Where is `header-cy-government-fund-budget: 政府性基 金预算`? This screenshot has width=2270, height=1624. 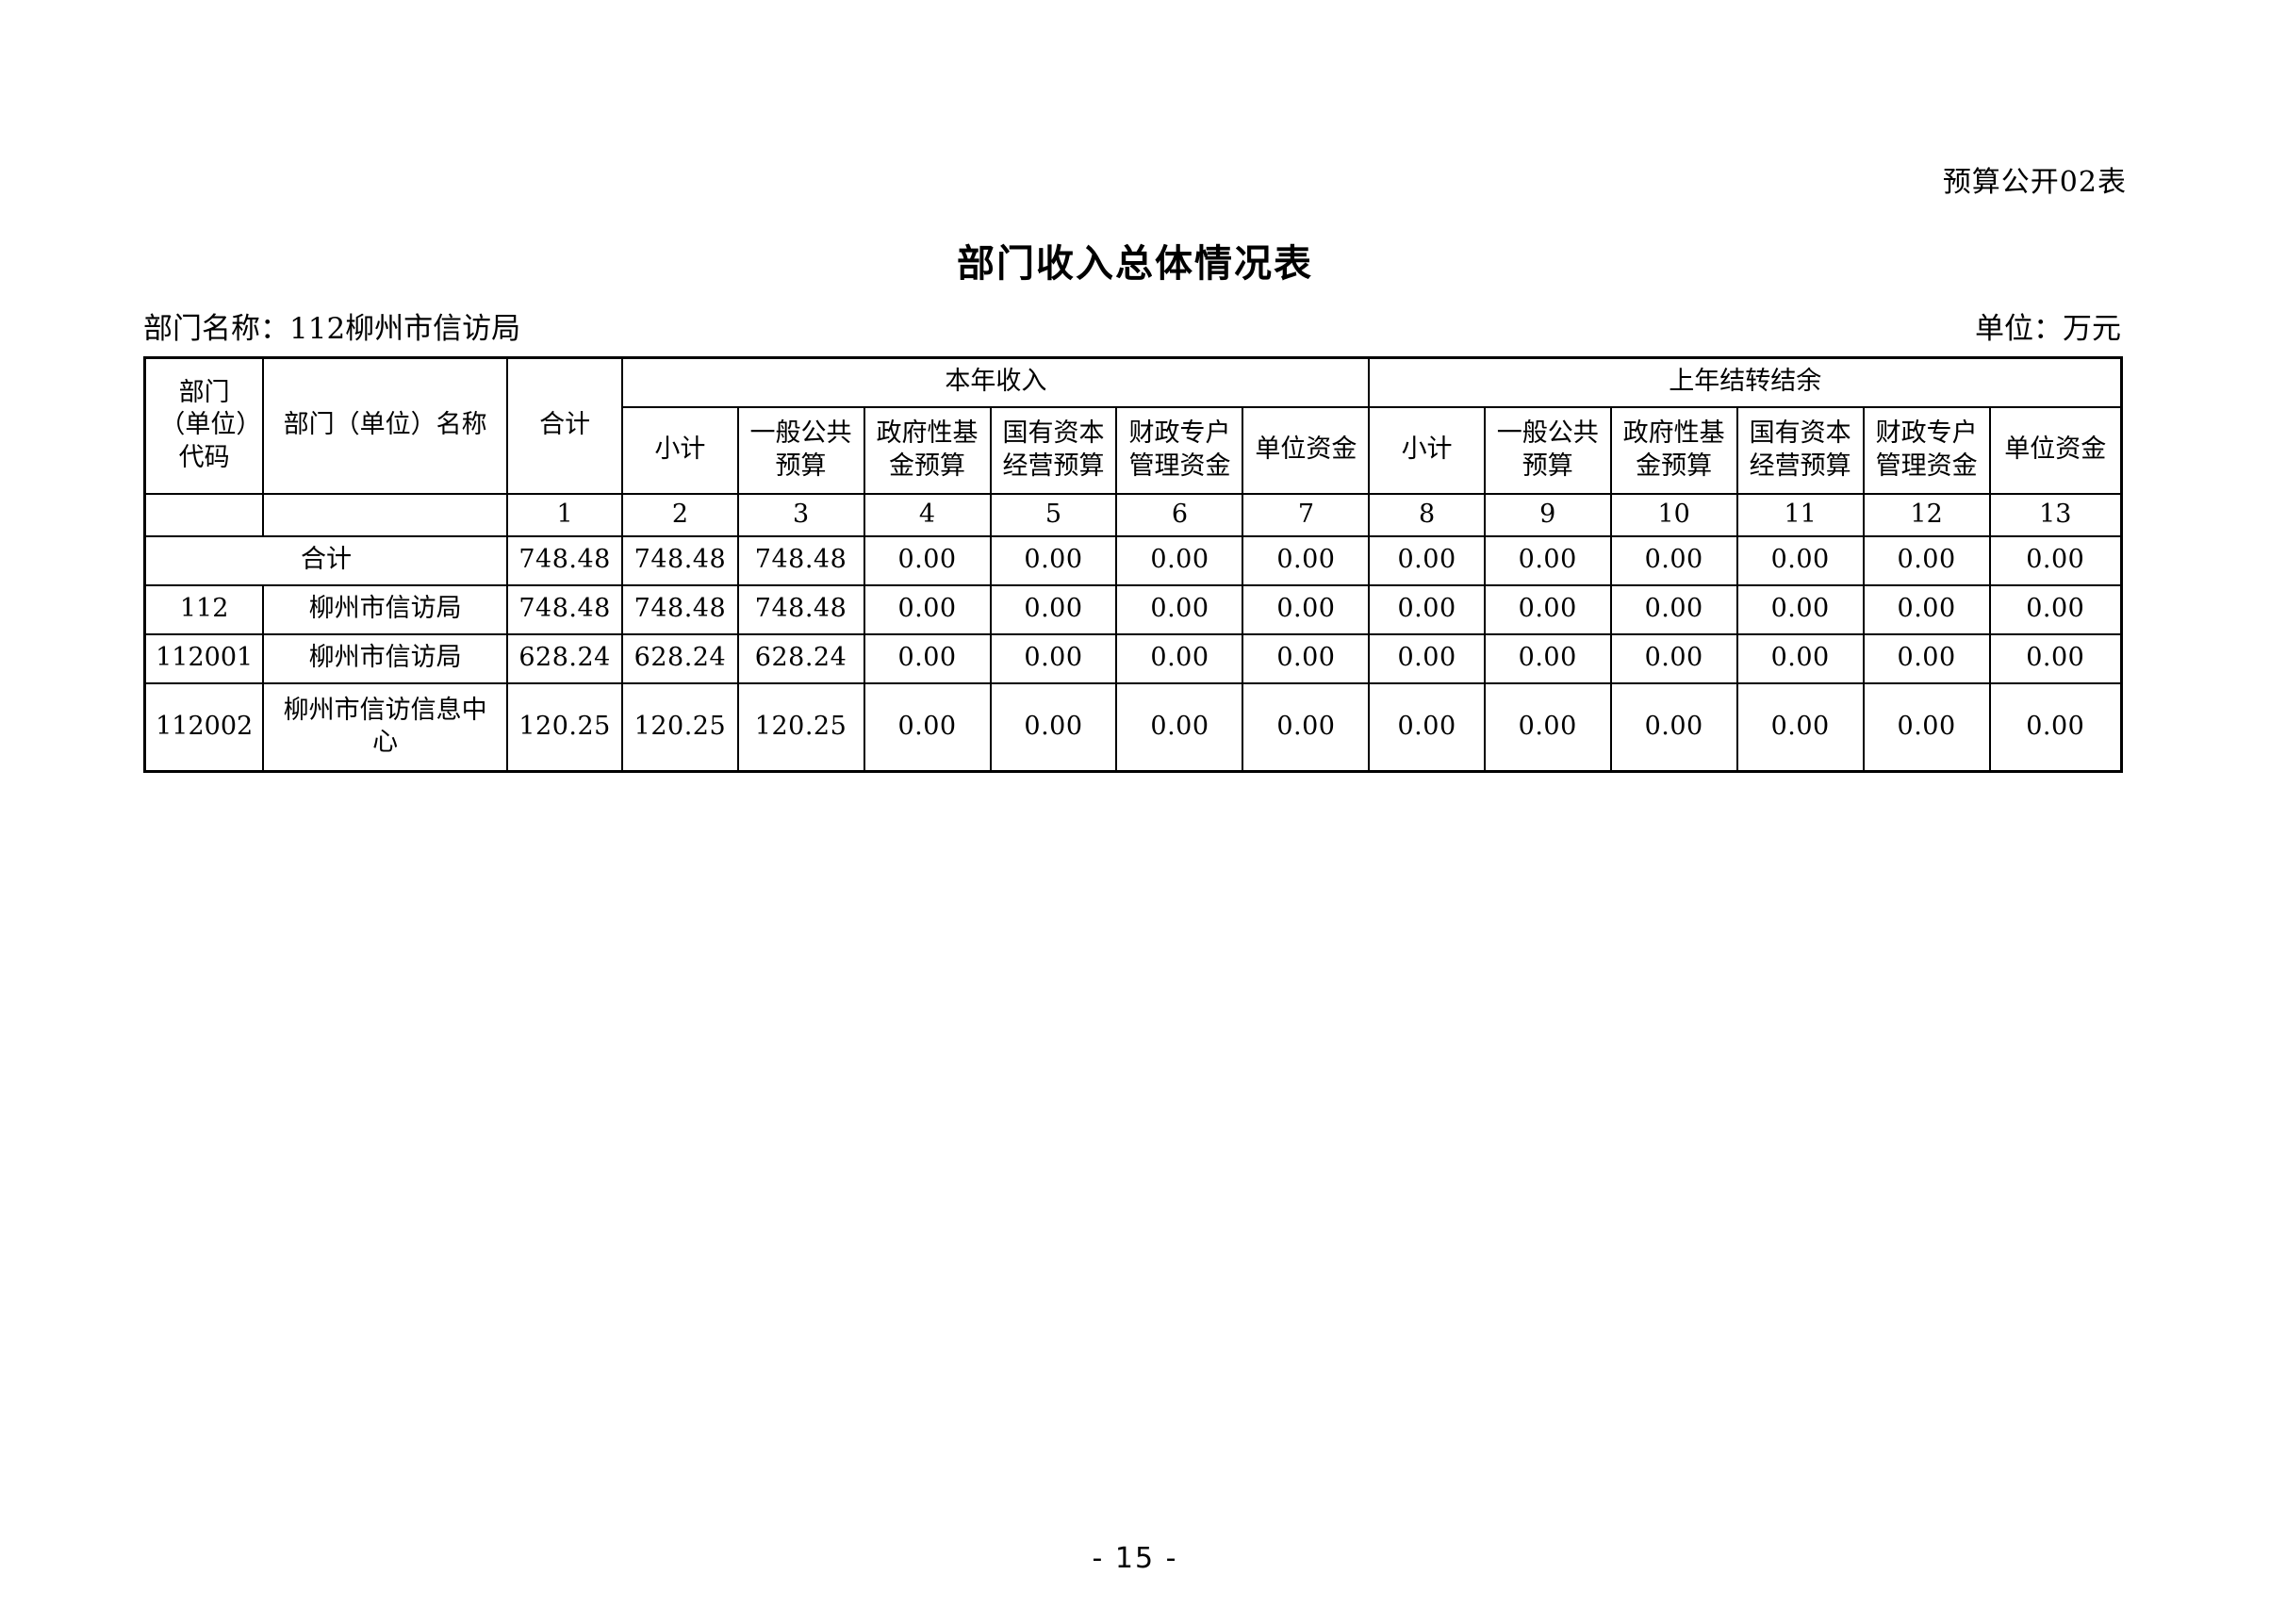 header-cy-government-fund-budget: 政府性基 金预算 is located at coordinates (927, 450).